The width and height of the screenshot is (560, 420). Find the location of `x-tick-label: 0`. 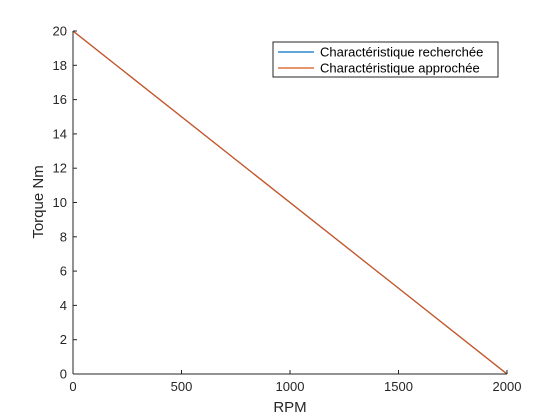

x-tick-label: 0 is located at coordinates (72, 386).